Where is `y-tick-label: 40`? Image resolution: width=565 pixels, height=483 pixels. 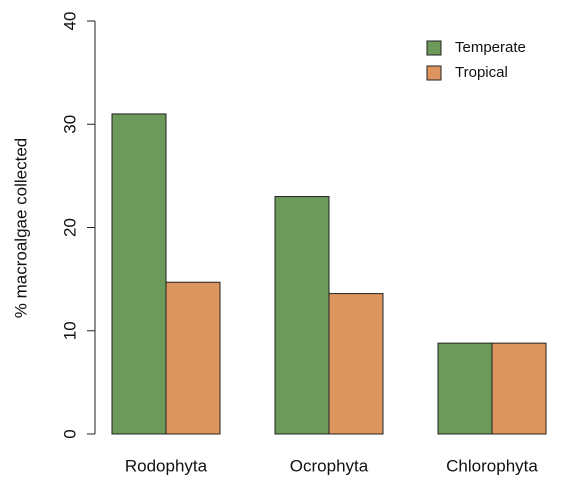
y-tick-label: 40 is located at coordinates (69, 21).